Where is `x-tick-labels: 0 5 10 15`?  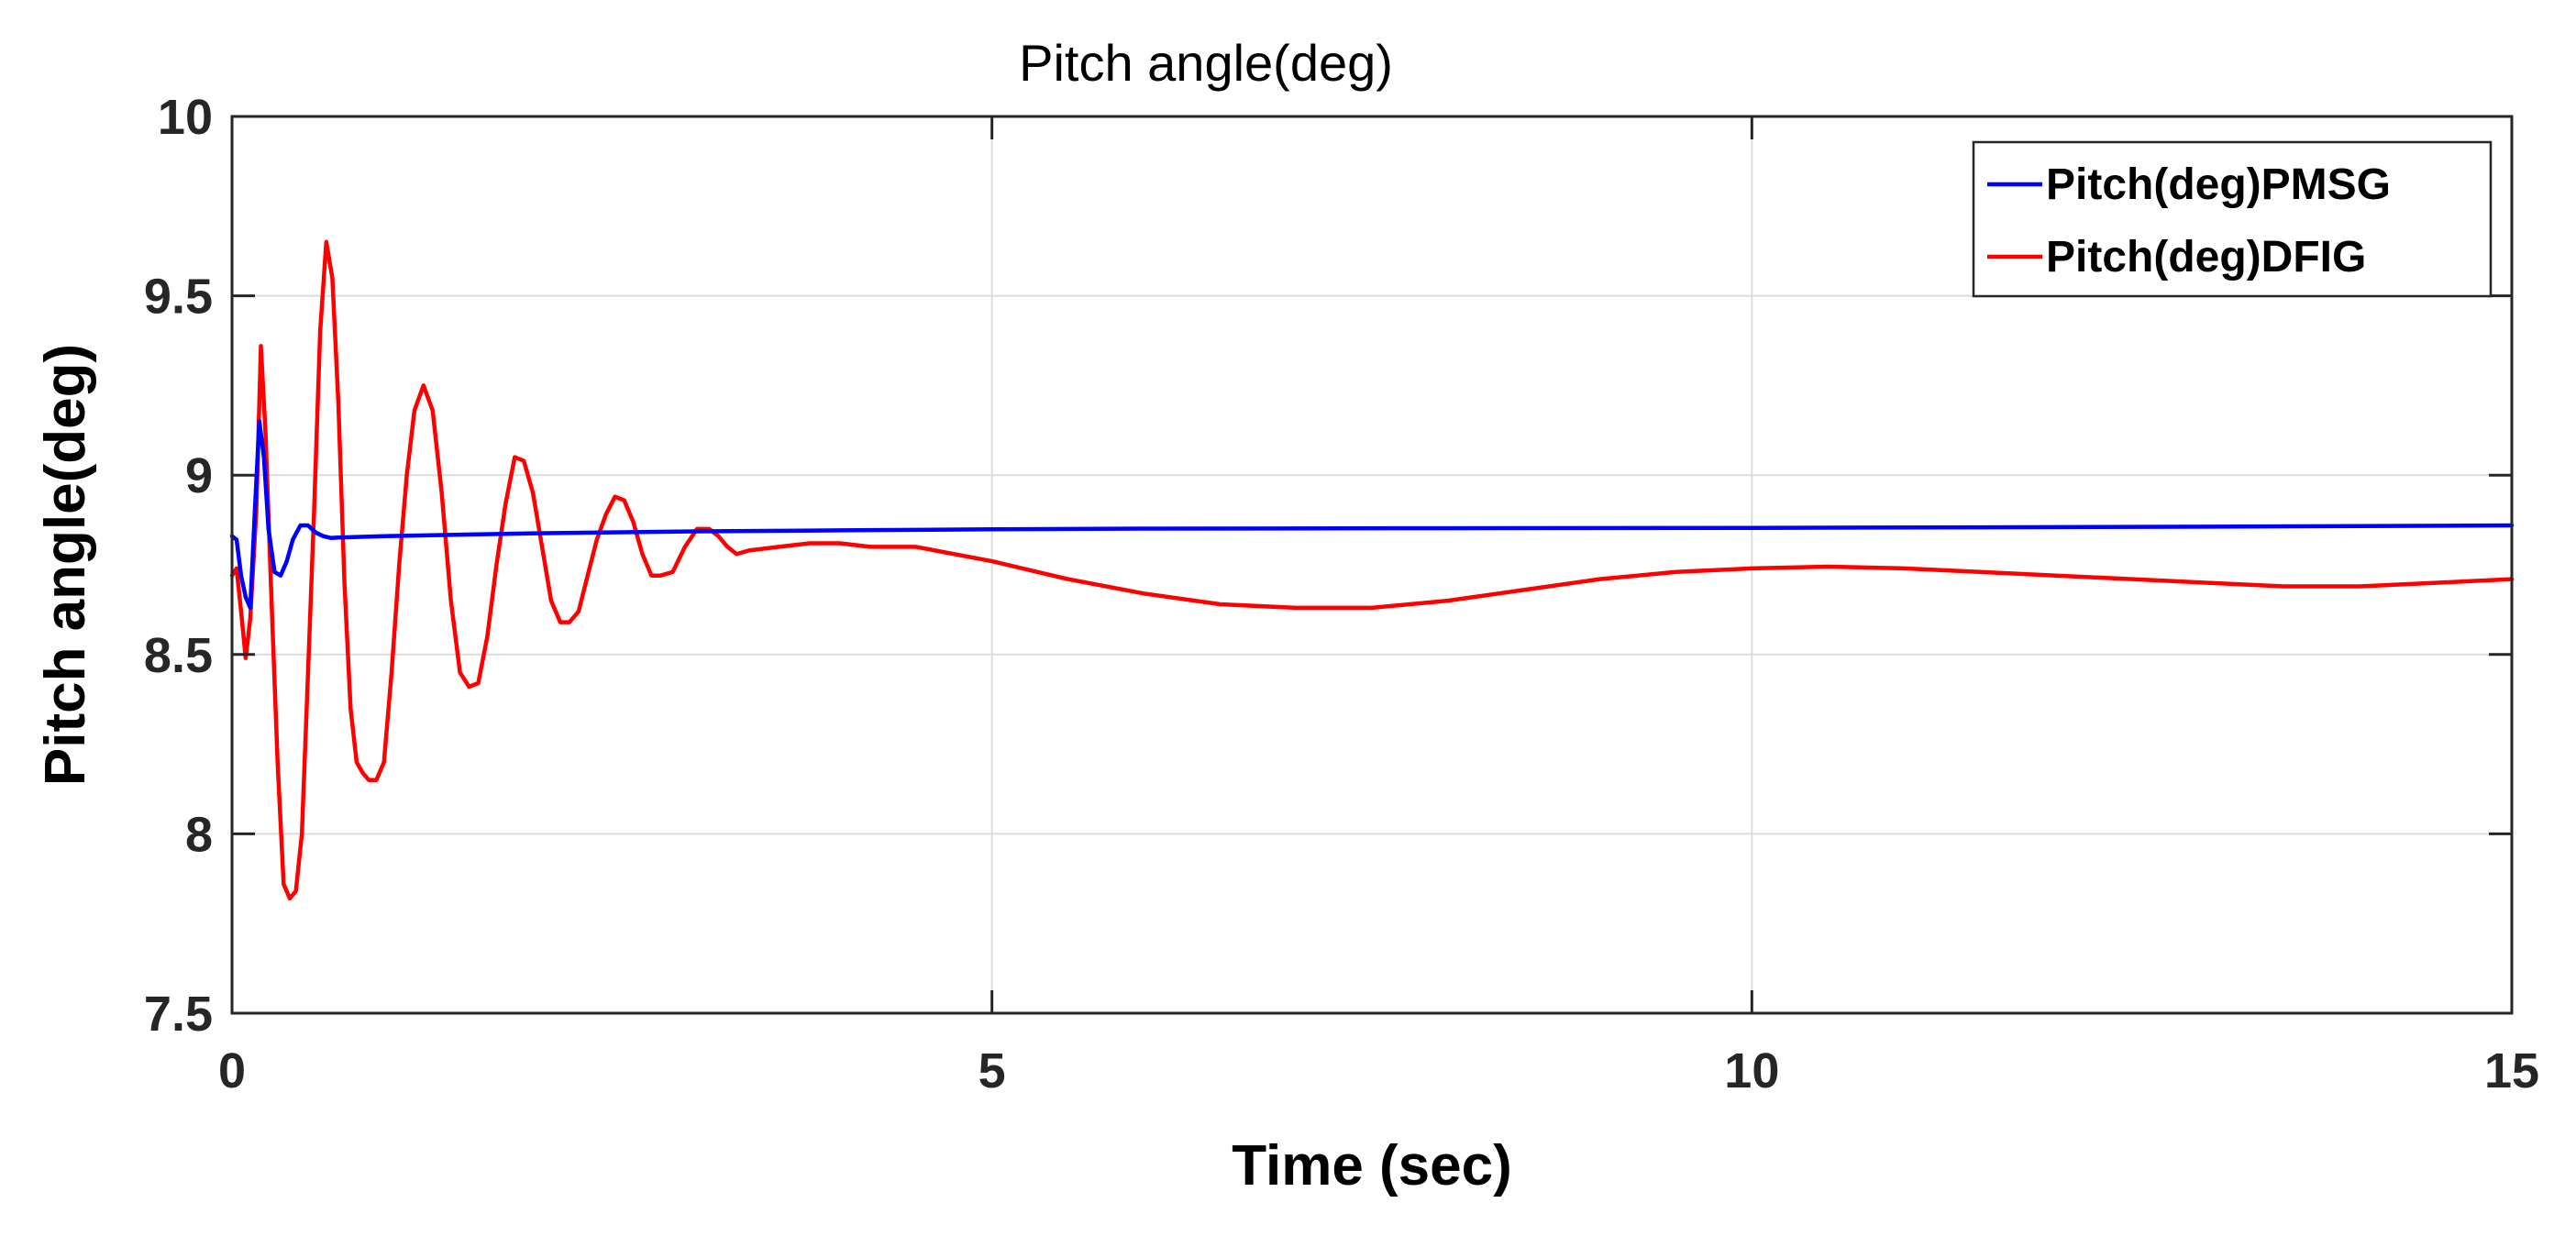 x-tick-labels: 0 5 10 15 is located at coordinates (1378, 1070).